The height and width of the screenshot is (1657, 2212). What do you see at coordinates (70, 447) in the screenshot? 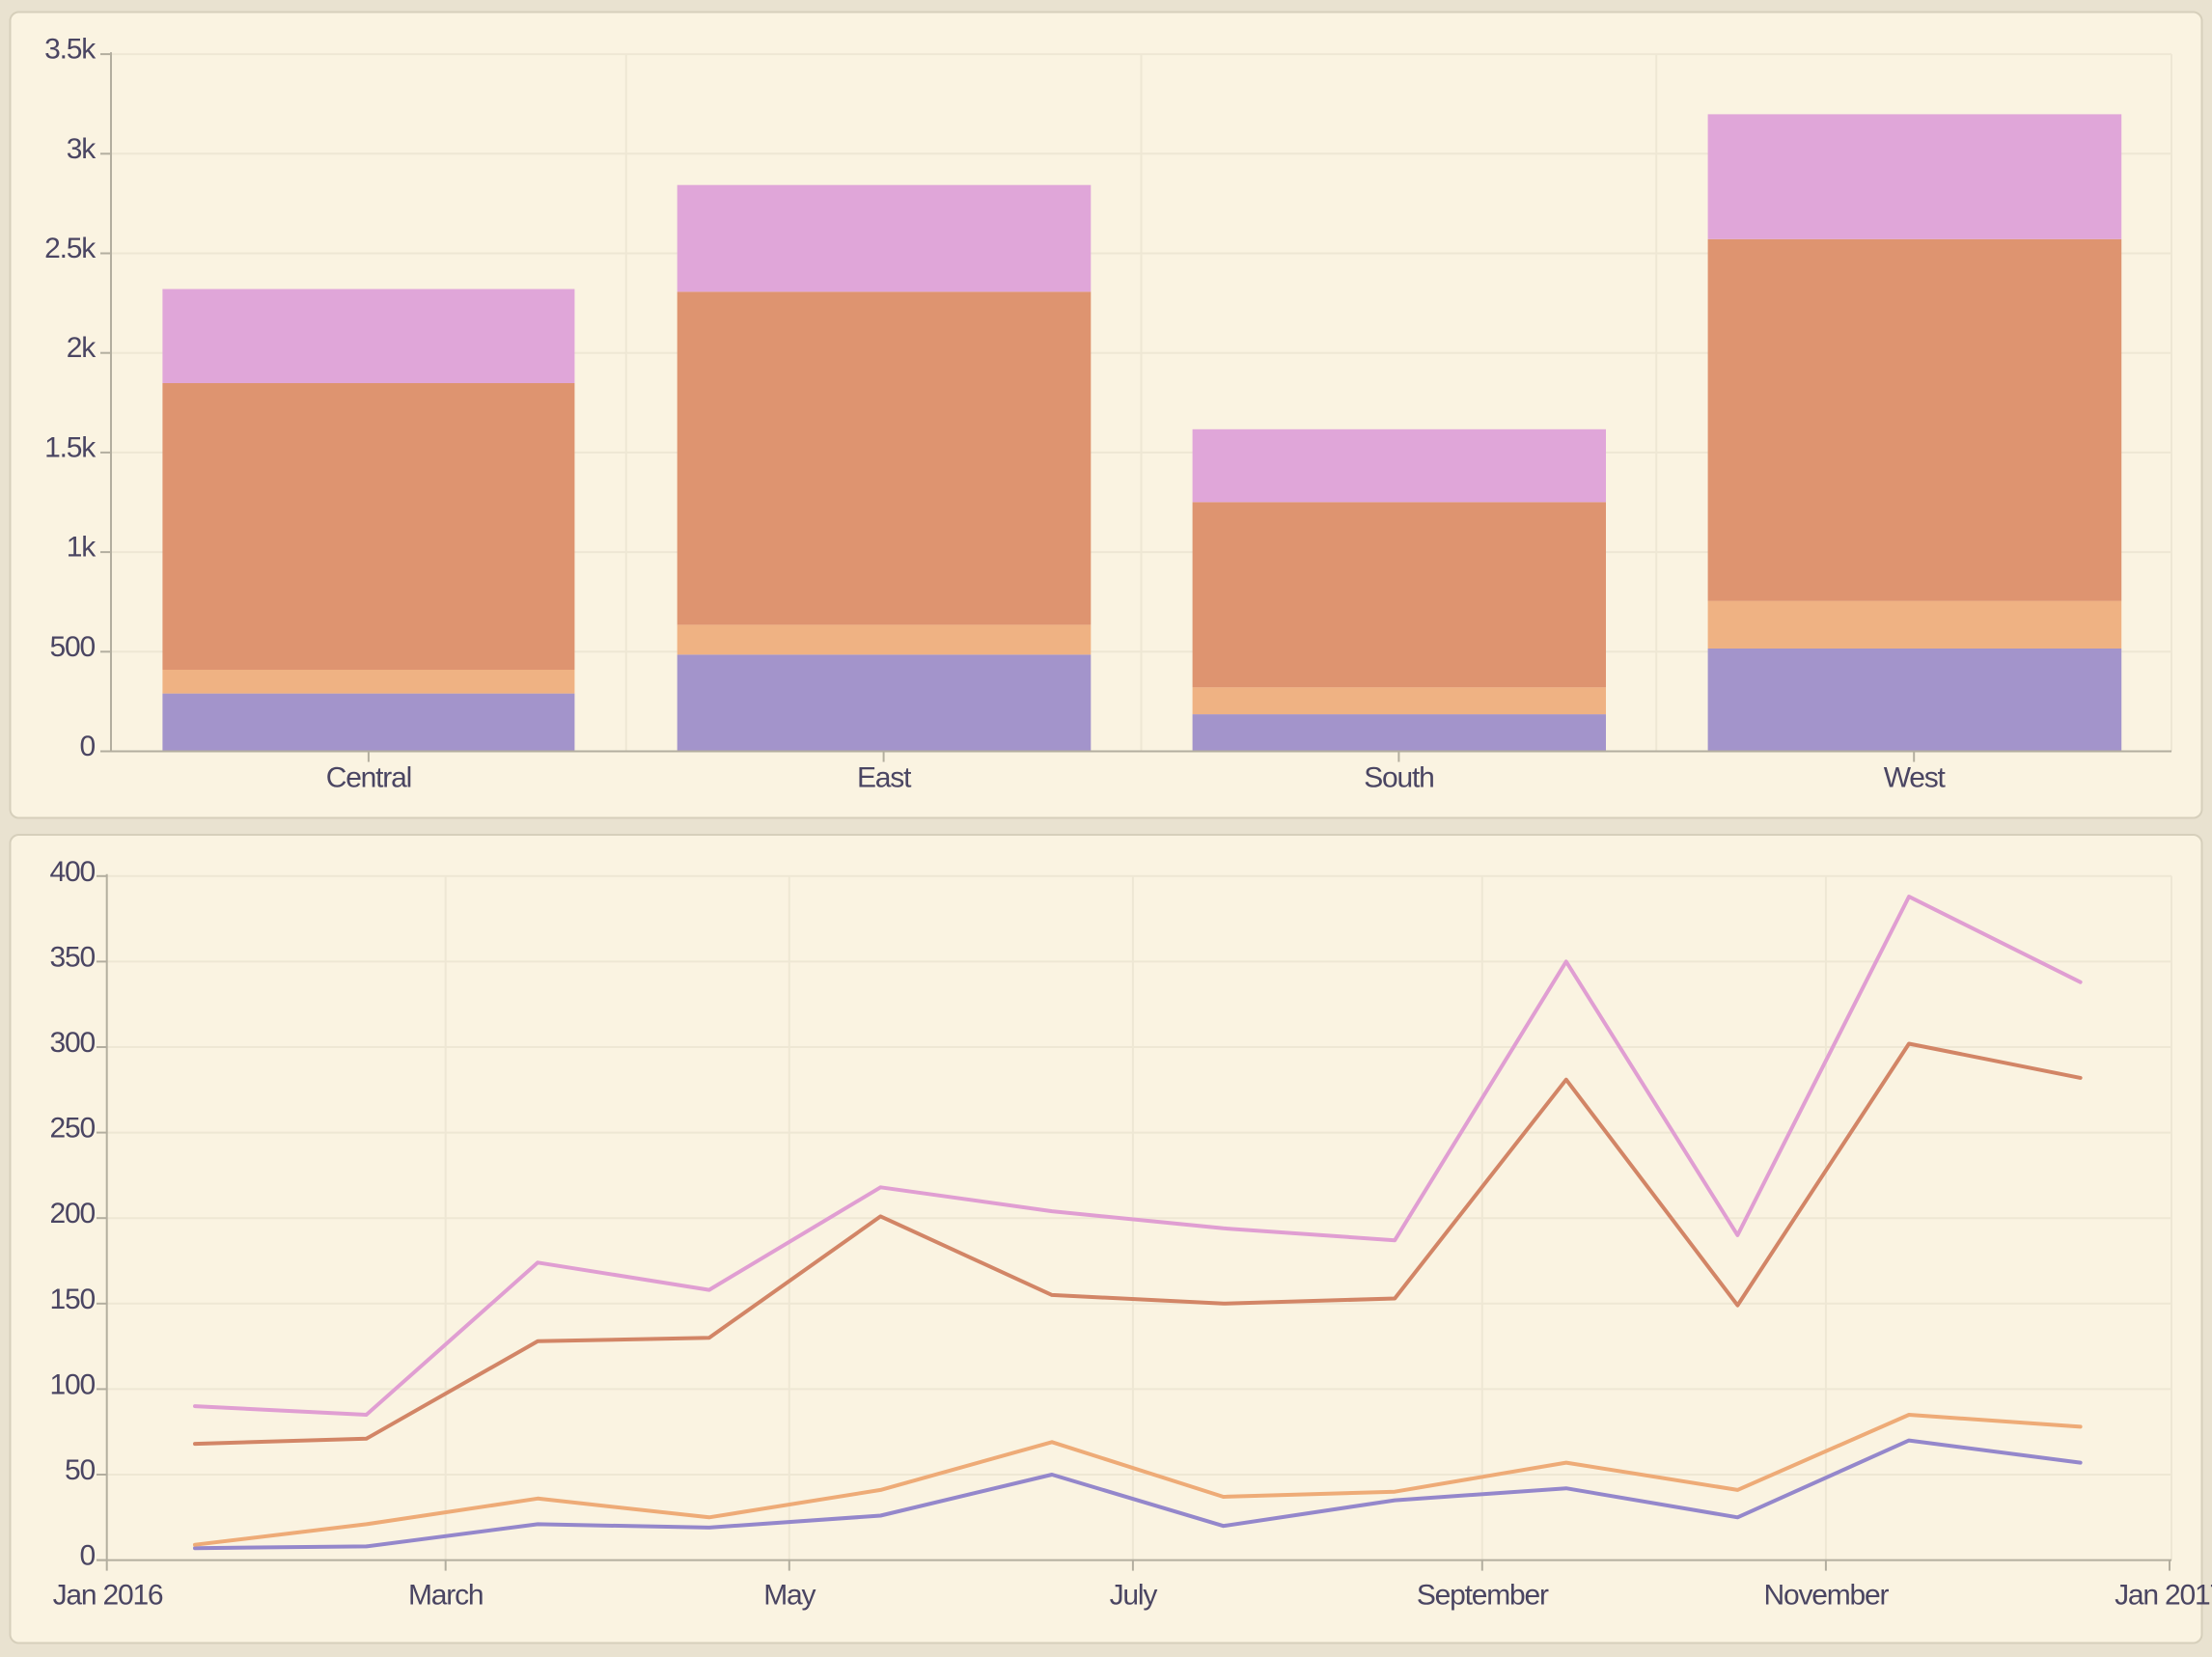
I see `svg-text: 1.5k` at bounding box center [70, 447].